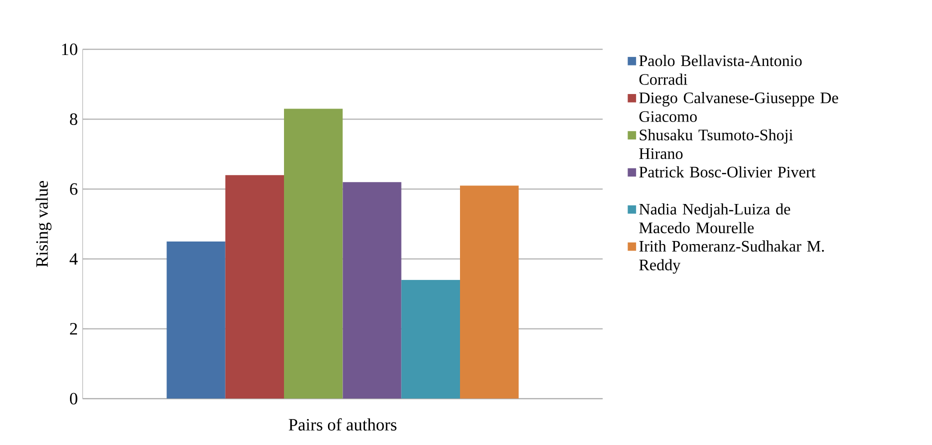 This screenshot has height=445, width=932. What do you see at coordinates (738, 107) in the screenshot?
I see `legend-label: Diego Calvanese-Giuseppe De Giacomo` at bounding box center [738, 107].